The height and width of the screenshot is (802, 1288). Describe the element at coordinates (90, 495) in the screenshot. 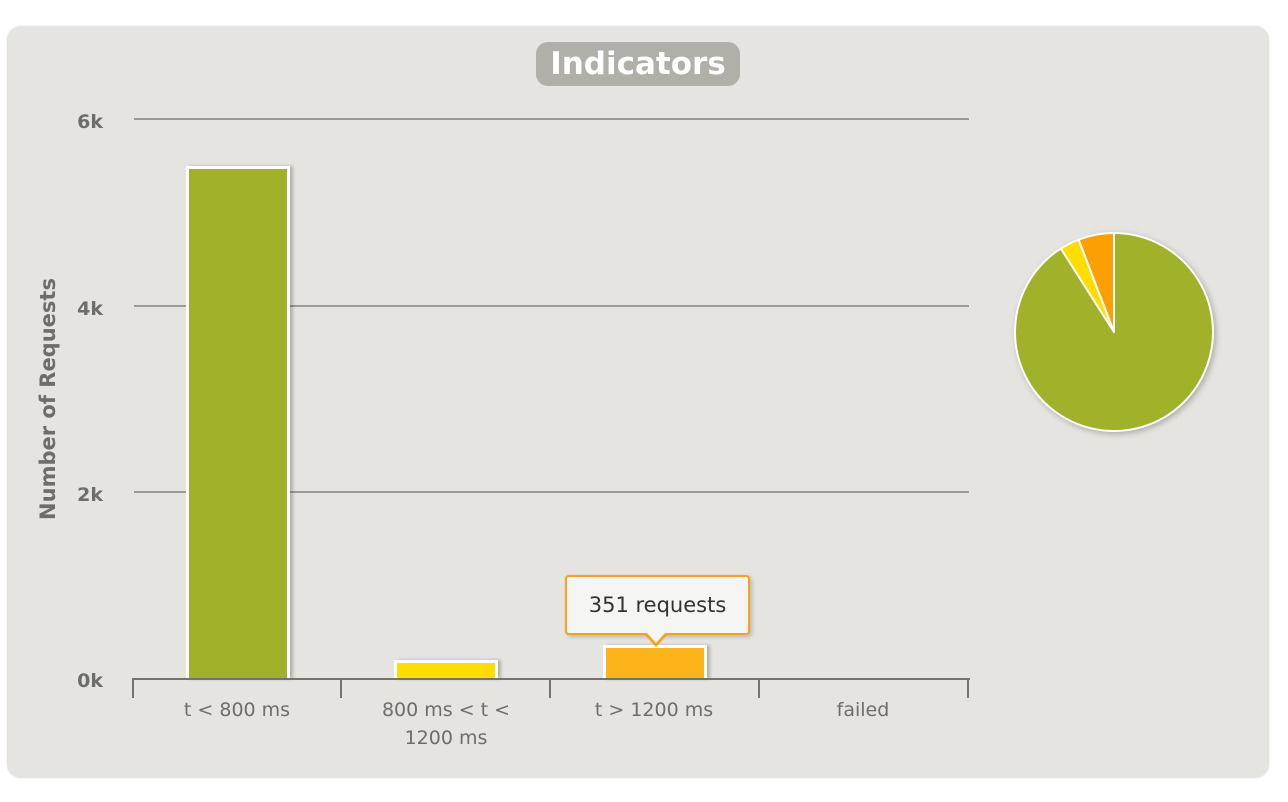

I see `y-tick-2k: 2k` at that location.